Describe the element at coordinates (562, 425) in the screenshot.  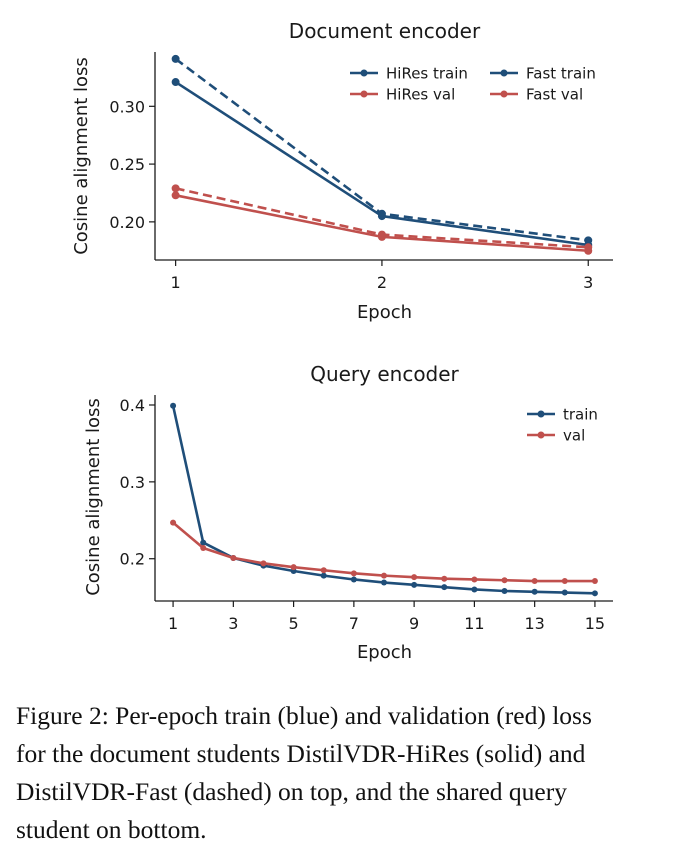
I see `legend: train val` at that location.